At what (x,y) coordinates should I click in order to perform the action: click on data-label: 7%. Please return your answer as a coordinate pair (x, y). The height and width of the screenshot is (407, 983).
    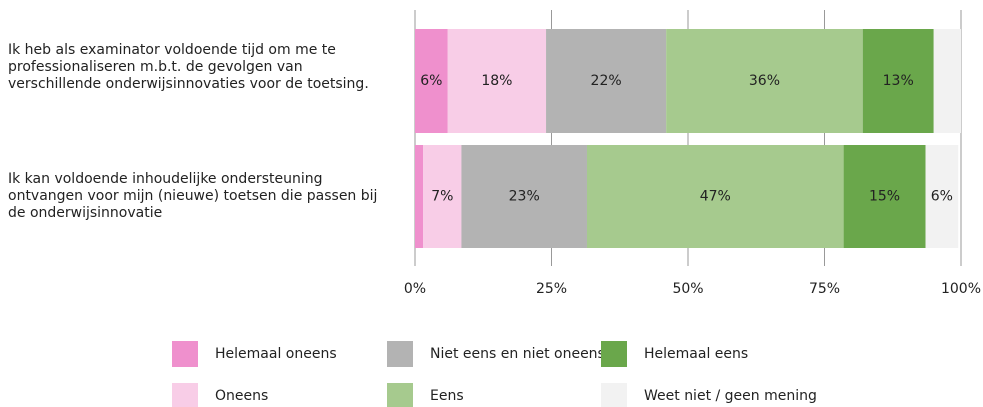
    Looking at the image, I should click on (442, 197).